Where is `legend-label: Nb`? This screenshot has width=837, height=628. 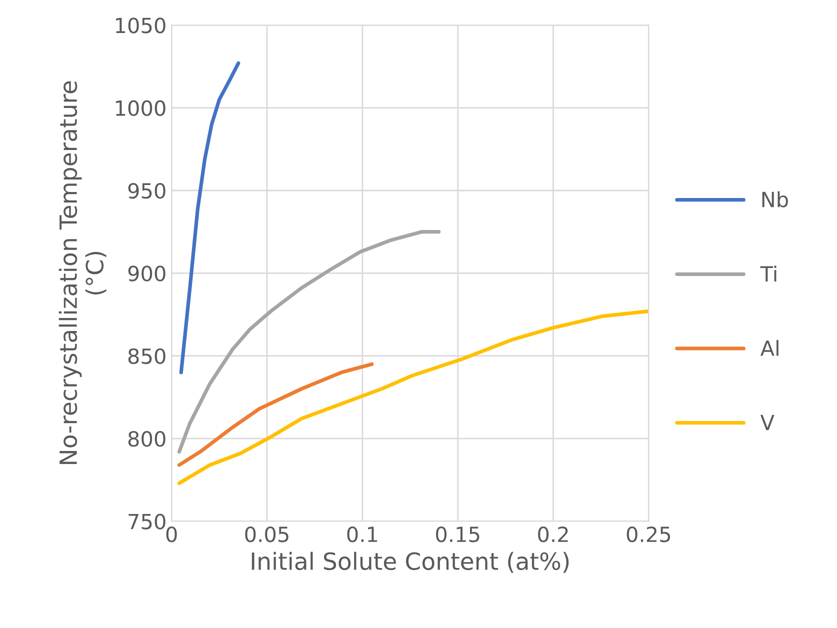 legend-label: Nb is located at coordinates (775, 199).